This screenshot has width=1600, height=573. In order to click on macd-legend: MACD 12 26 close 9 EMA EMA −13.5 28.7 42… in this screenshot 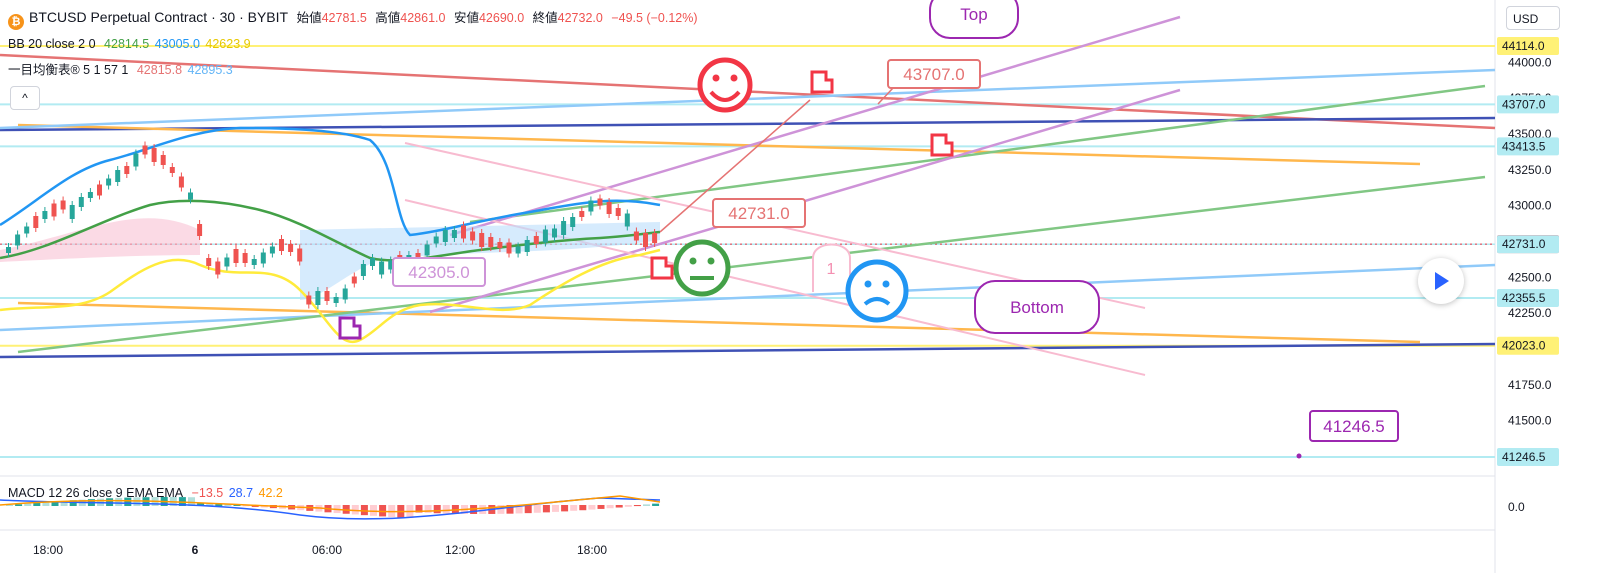, I will do `click(148, 493)`.